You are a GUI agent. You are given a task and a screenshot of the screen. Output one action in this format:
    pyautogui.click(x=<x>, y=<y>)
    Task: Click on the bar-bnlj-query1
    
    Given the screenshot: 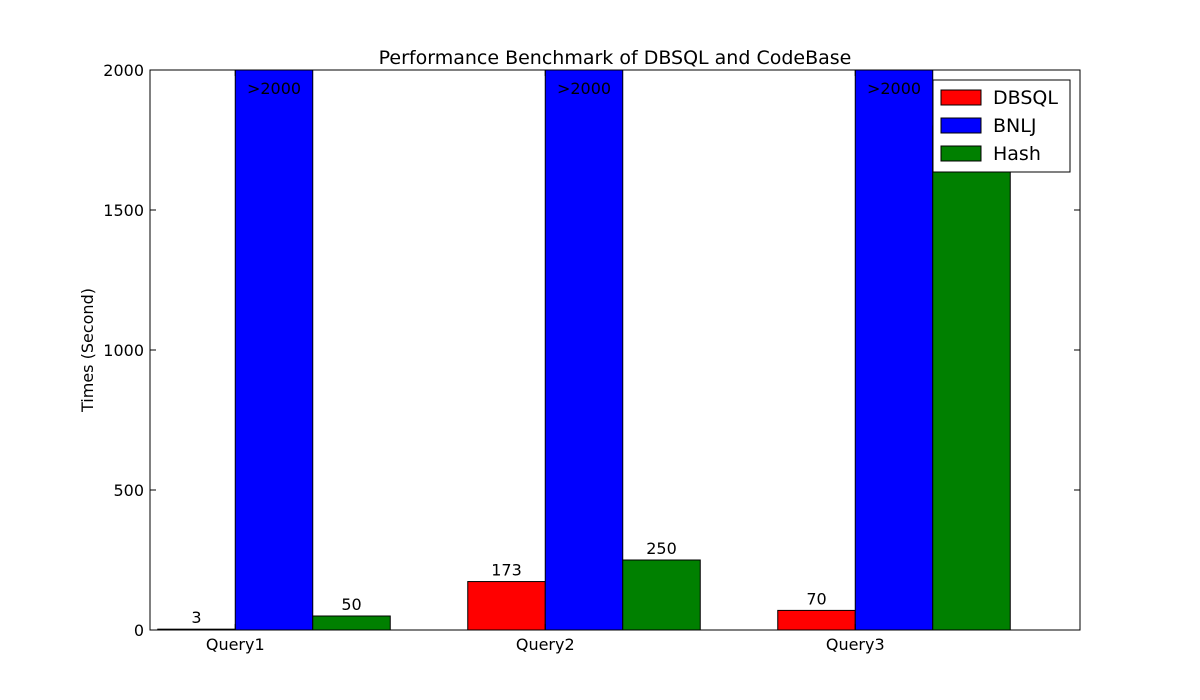 What is the action you would take?
    pyautogui.click(x=274, y=350)
    